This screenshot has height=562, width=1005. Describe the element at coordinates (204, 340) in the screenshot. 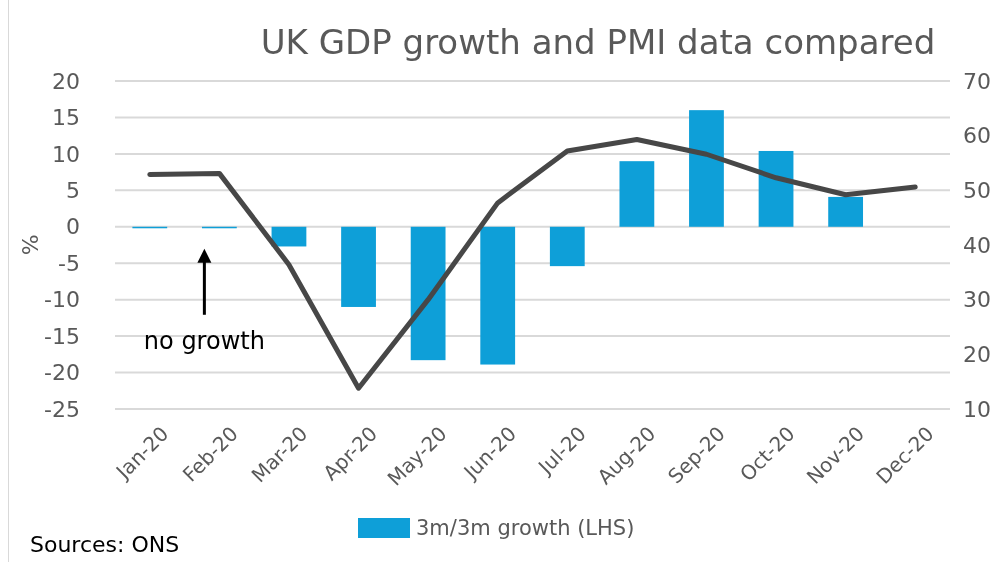

I see `annotation: no growth` at that location.